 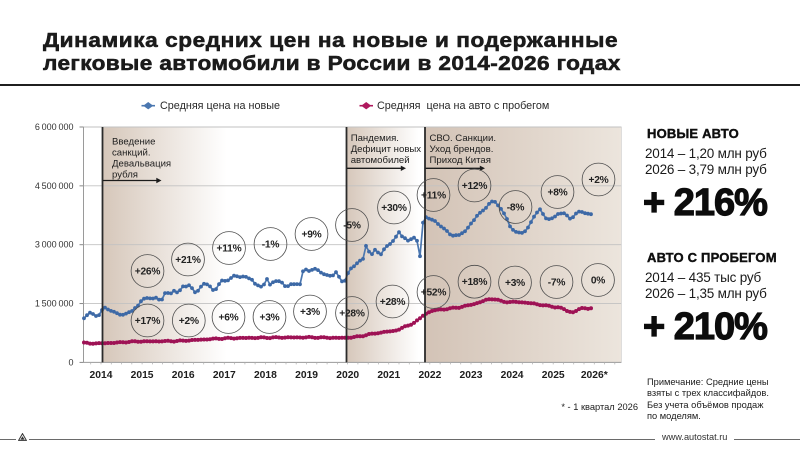 What do you see at coordinates (54, 186) in the screenshot?
I see `svg-text: 4 500 000` at bounding box center [54, 186].